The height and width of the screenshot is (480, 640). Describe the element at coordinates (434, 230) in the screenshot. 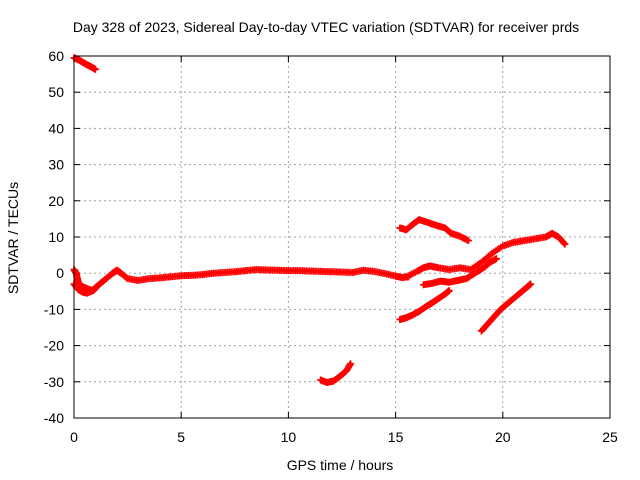

I see `series-arc-upper-right` at that location.